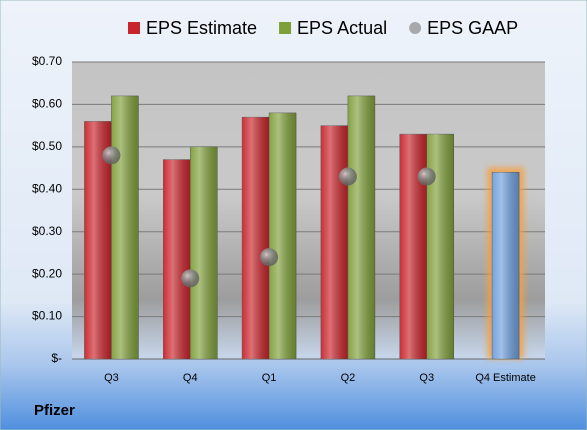 The image size is (587, 430). I want to click on y-tick-label: $-, so click(56, 358).